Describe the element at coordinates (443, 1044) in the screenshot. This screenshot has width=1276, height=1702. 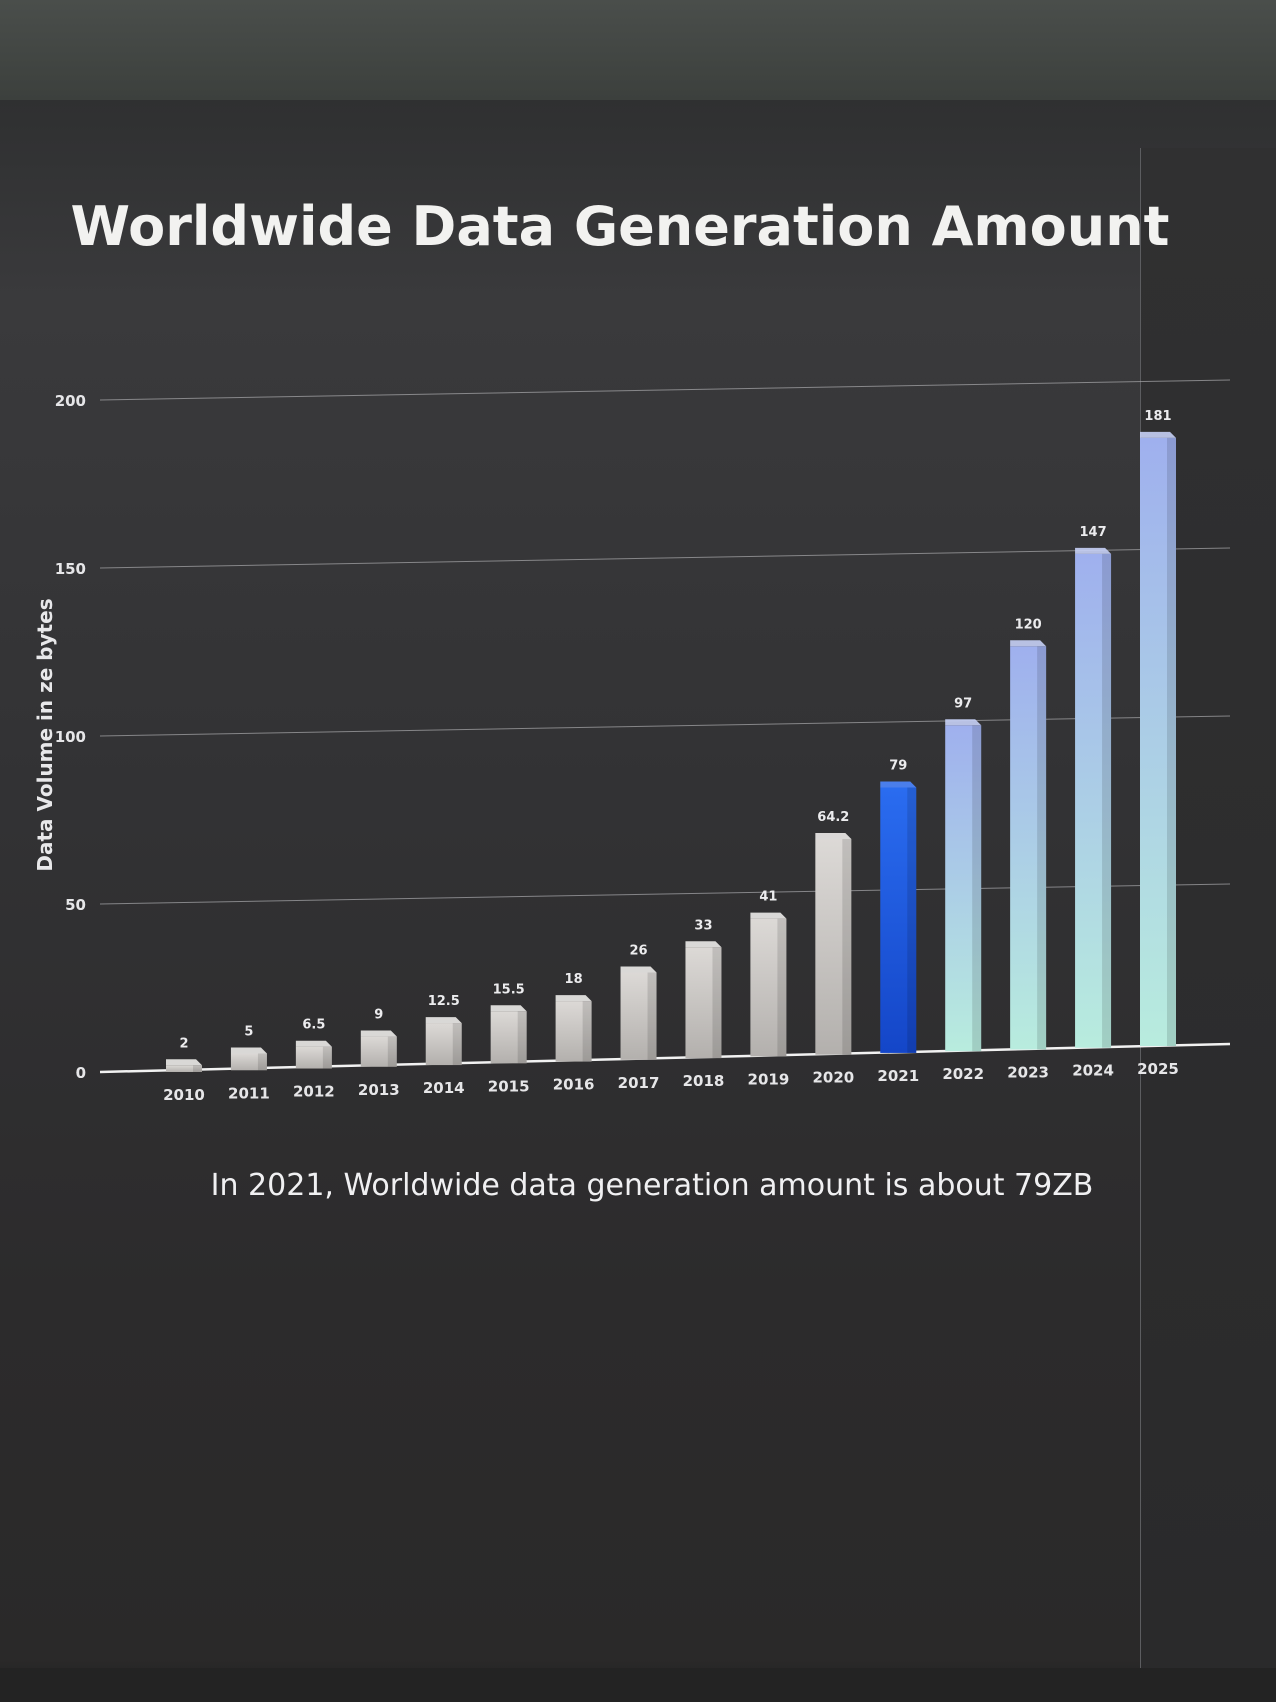
I see `bar-2014` at that location.